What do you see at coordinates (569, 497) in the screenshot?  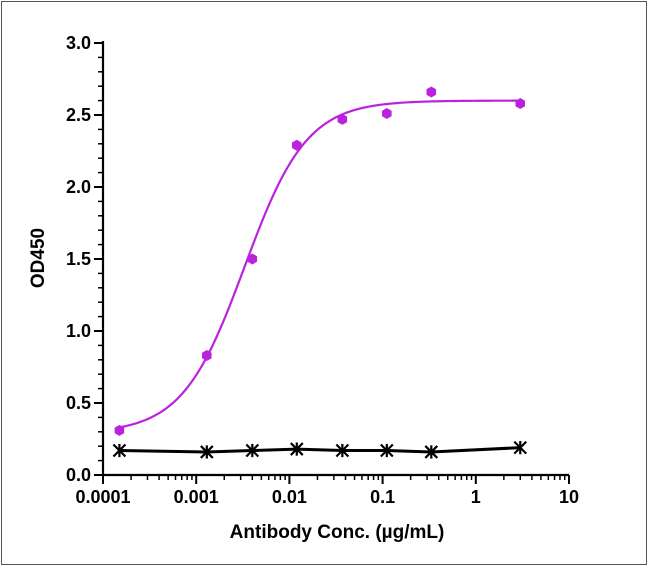 I see `x-tick-label: 10` at bounding box center [569, 497].